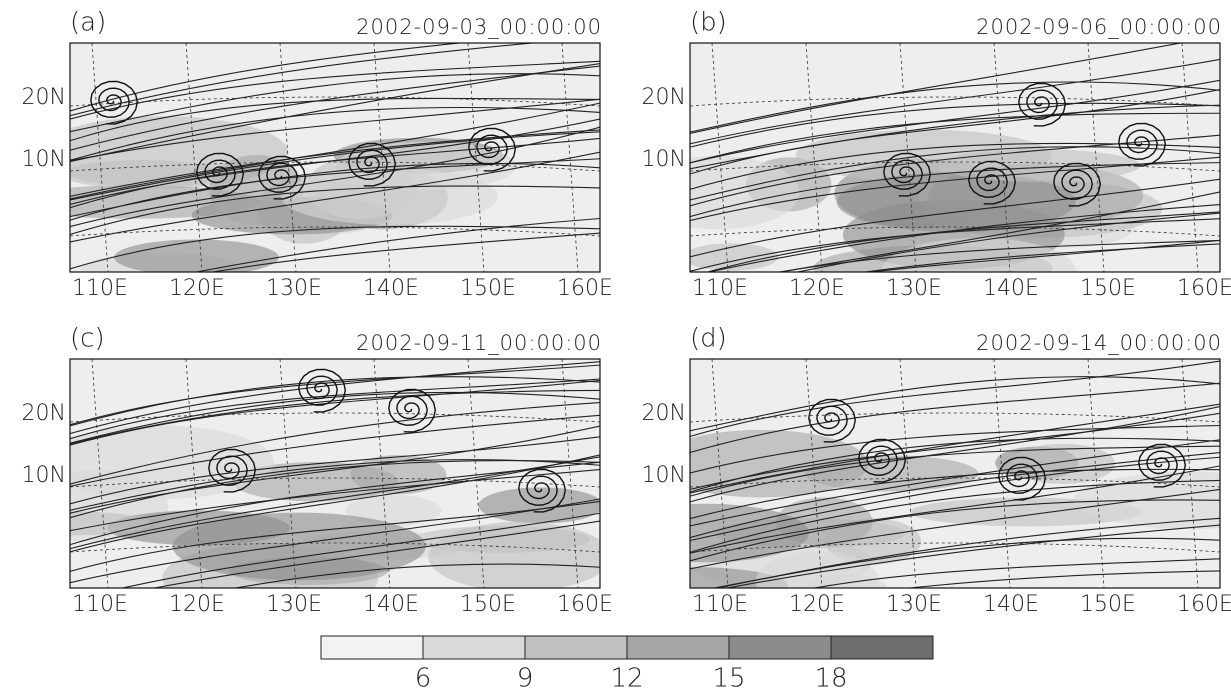 The height and width of the screenshot is (693, 1231). I want to click on panel-date: 2002-09-11_00:00:00, so click(479, 343).